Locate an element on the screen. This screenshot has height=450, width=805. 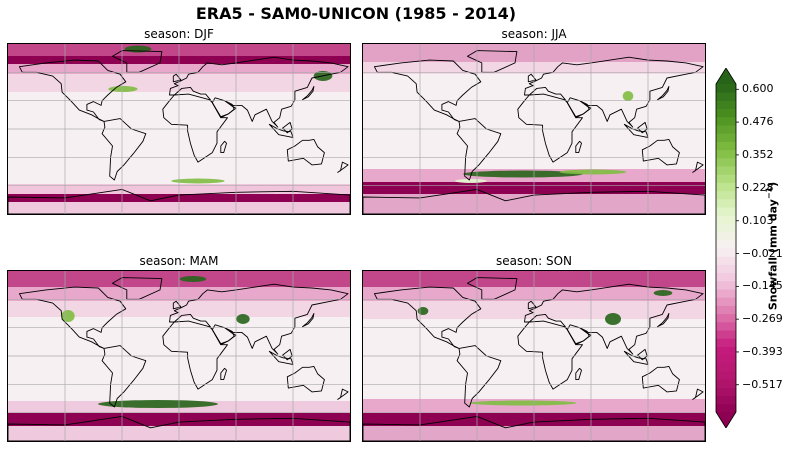
panel-title-mam: season: MAM is located at coordinates (179, 261).